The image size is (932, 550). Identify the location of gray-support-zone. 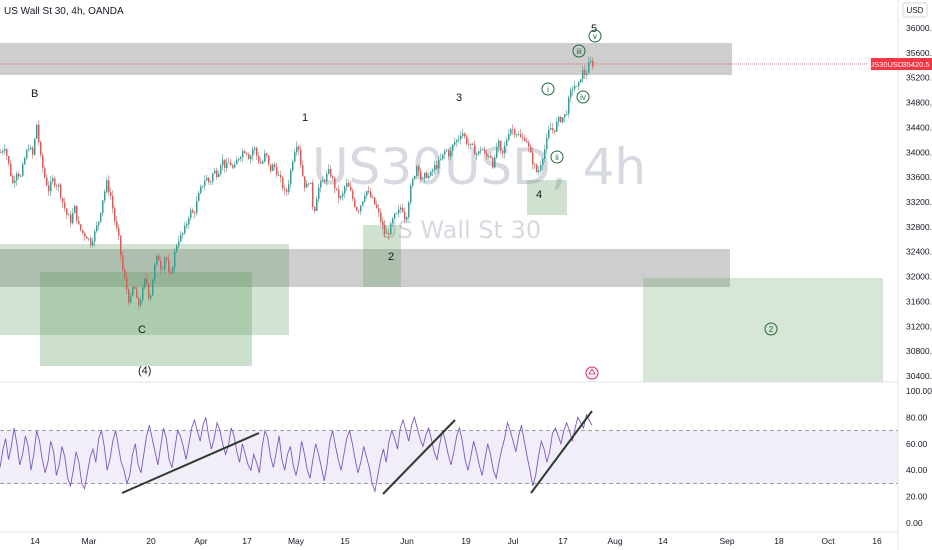
(365, 268).